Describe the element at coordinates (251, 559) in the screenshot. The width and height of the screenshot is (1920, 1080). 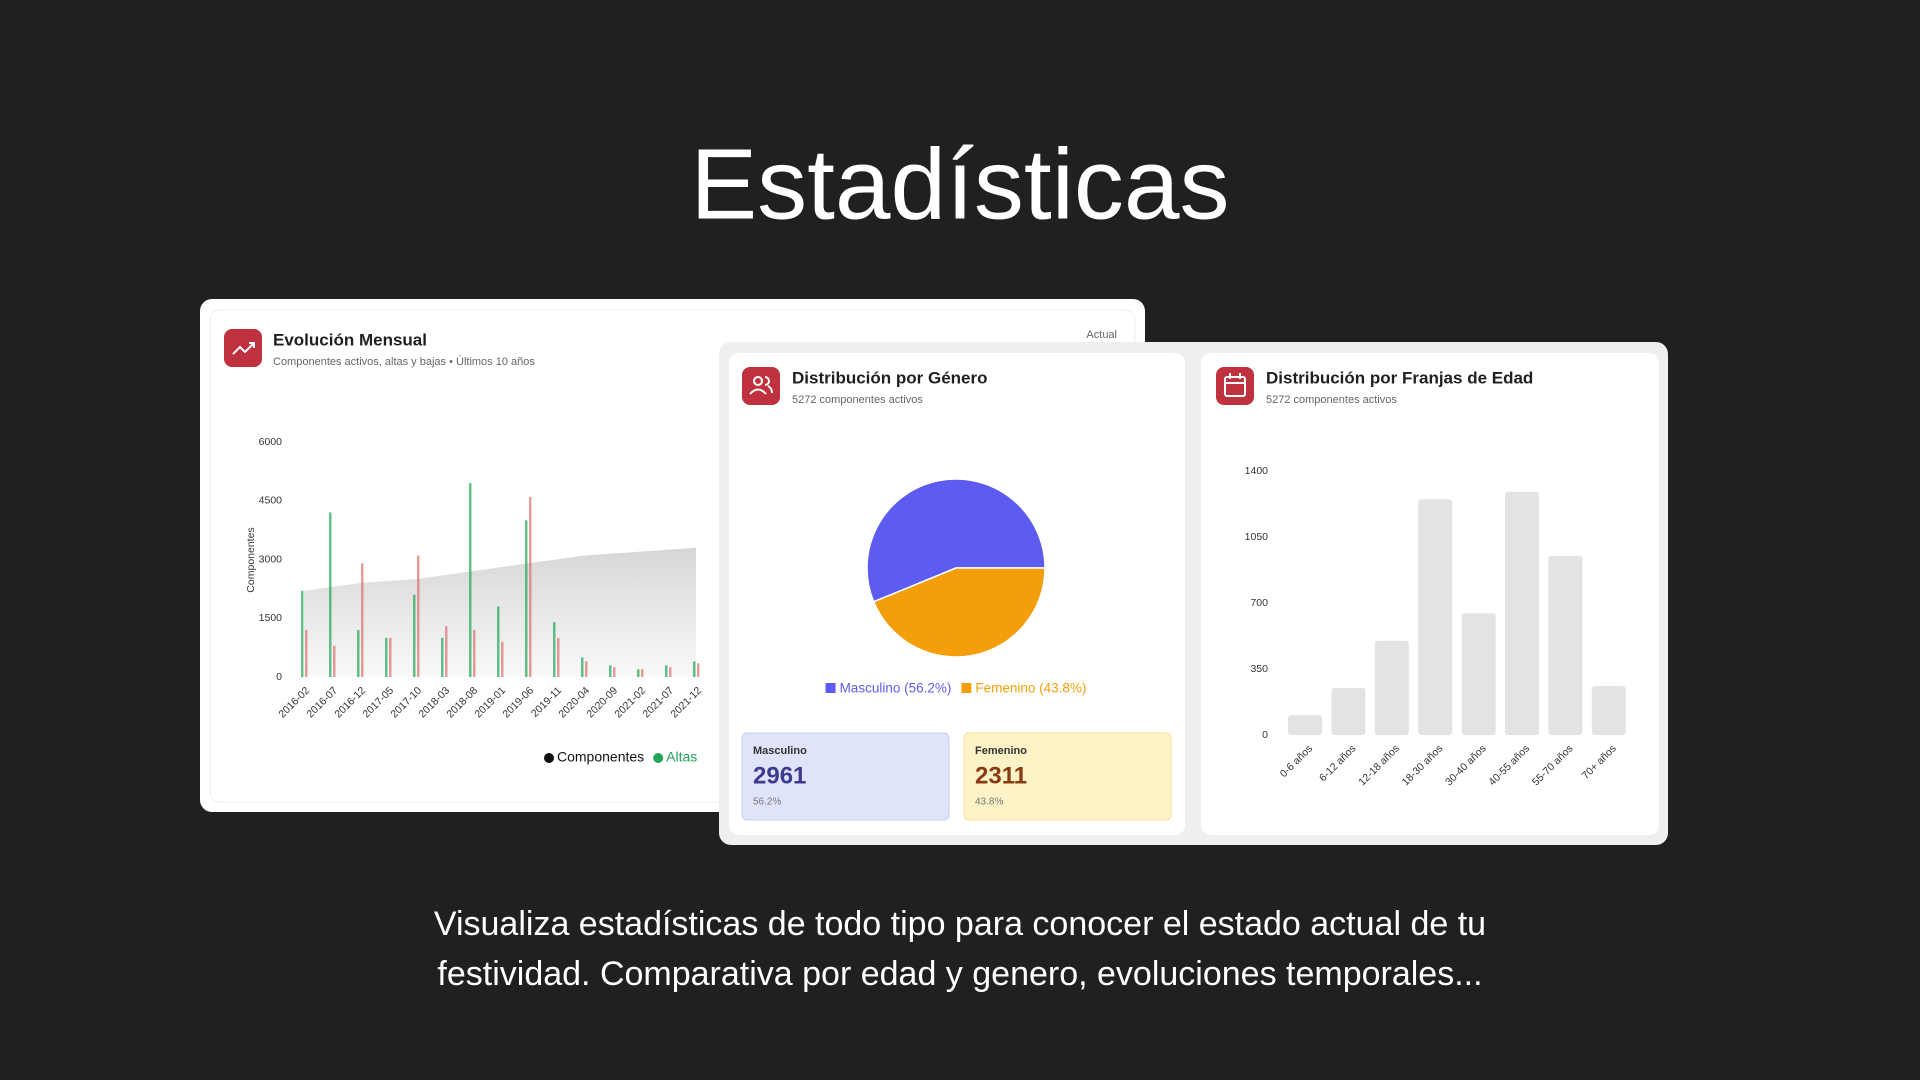
I see `y-axis-title: Componentes` at that location.